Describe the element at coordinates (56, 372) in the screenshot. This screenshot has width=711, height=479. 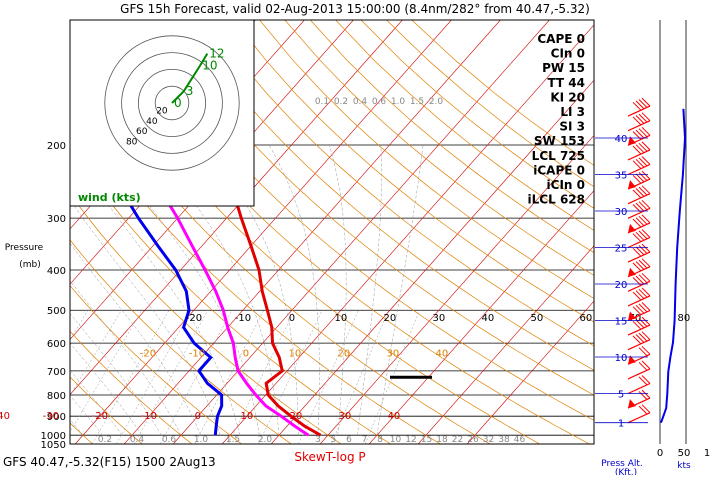
I see `pressure-tick-label: 700` at that location.